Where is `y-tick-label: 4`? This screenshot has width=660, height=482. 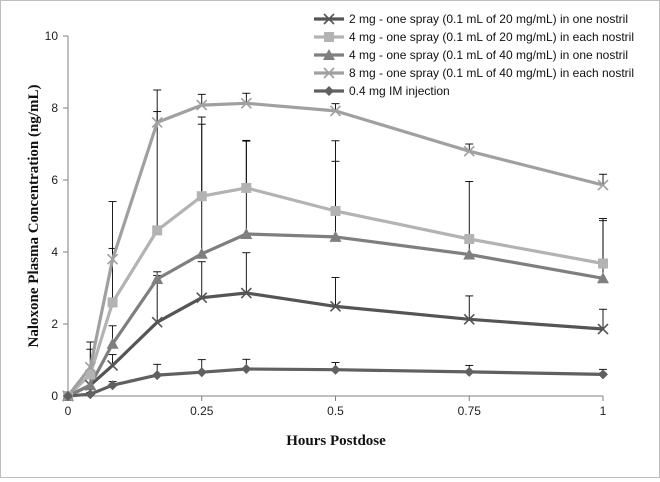
y-tick-label: 4 is located at coordinates (54, 252).